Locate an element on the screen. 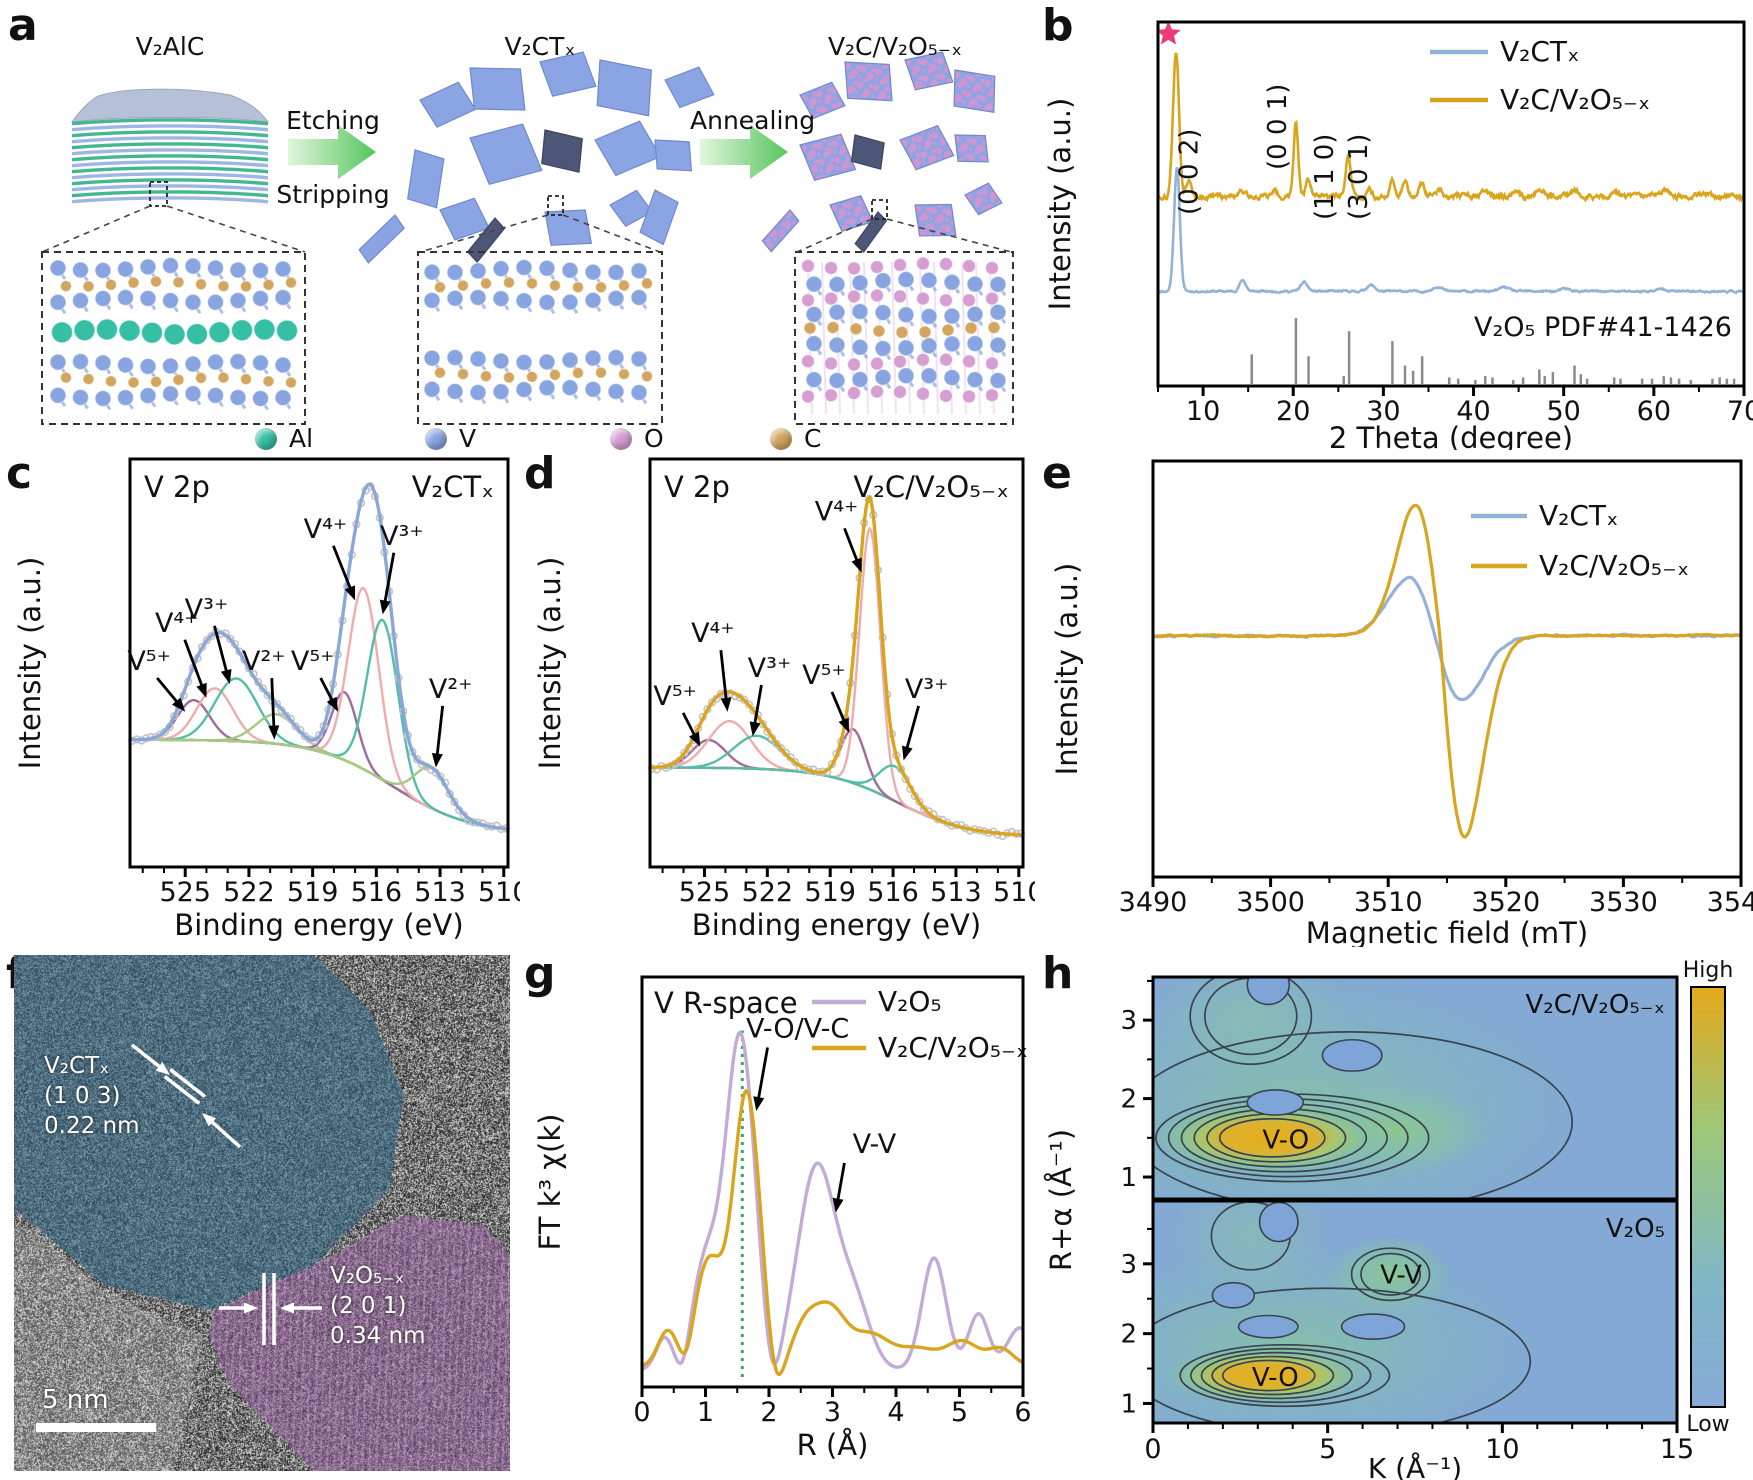  chart-text: 0 is located at coordinates (641, 1412).